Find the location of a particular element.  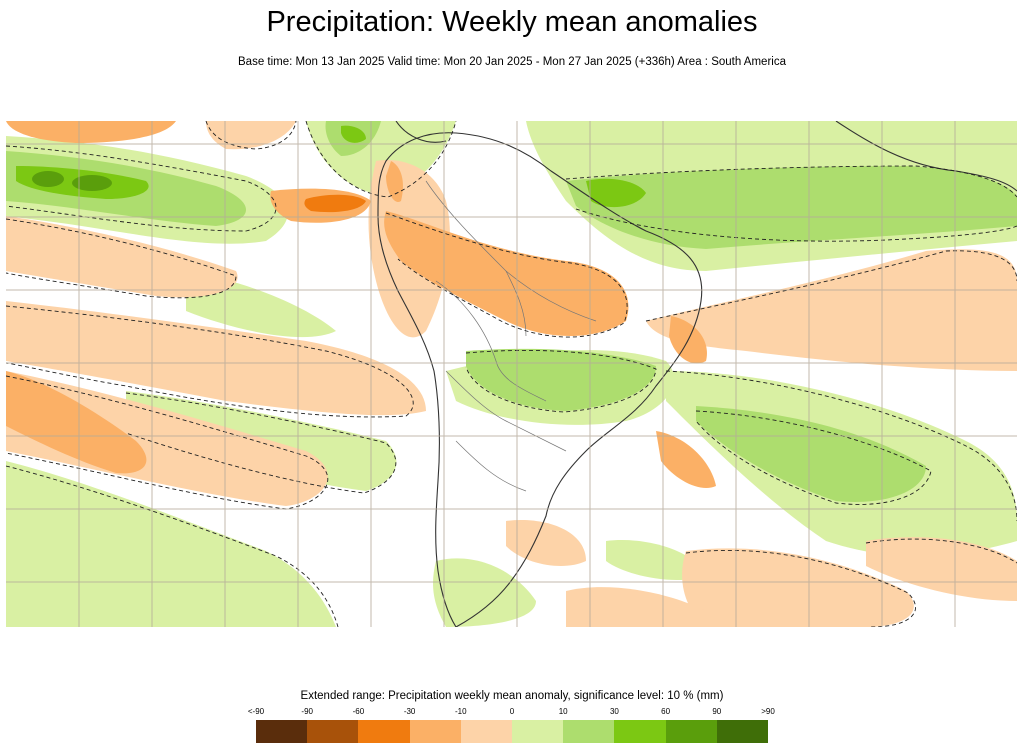

legend-tick: -60 is located at coordinates (358, 711).